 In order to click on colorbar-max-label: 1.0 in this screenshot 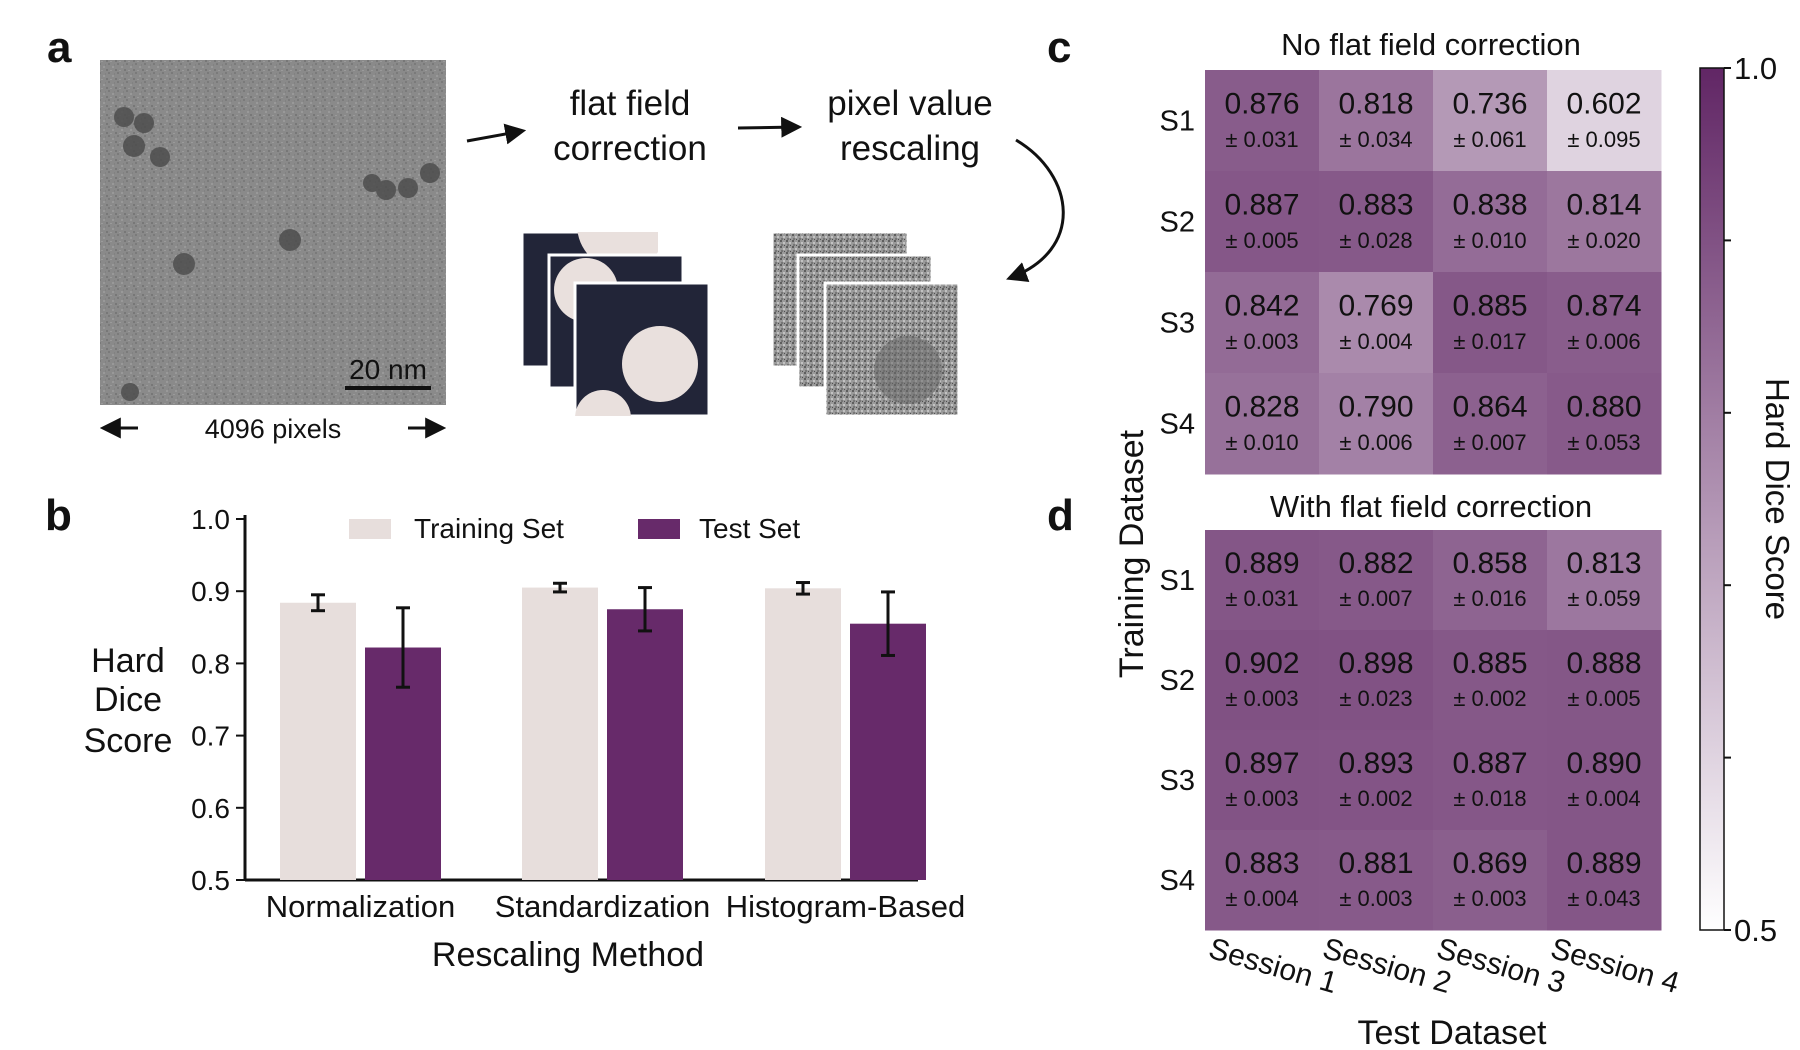, I will do `click(1755, 68)`.